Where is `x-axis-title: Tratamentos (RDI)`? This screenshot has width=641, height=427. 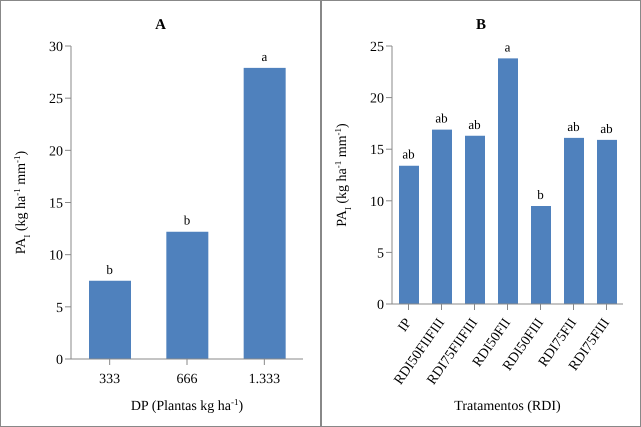
x-axis-title: Tratamentos (RDI) is located at coordinates (508, 406).